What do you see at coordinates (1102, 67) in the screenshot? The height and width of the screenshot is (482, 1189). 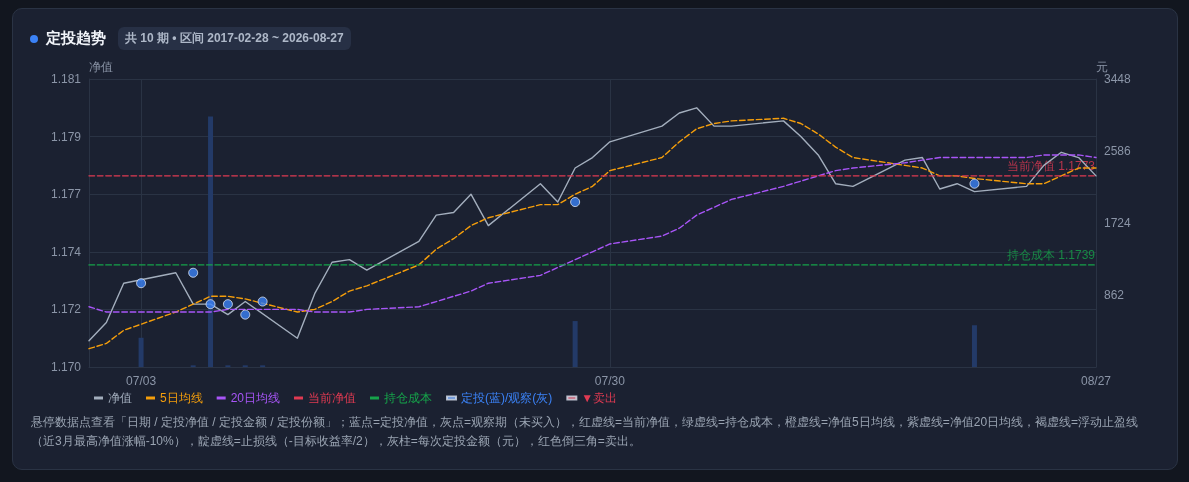 I see `y2-axis-title: 元` at bounding box center [1102, 67].